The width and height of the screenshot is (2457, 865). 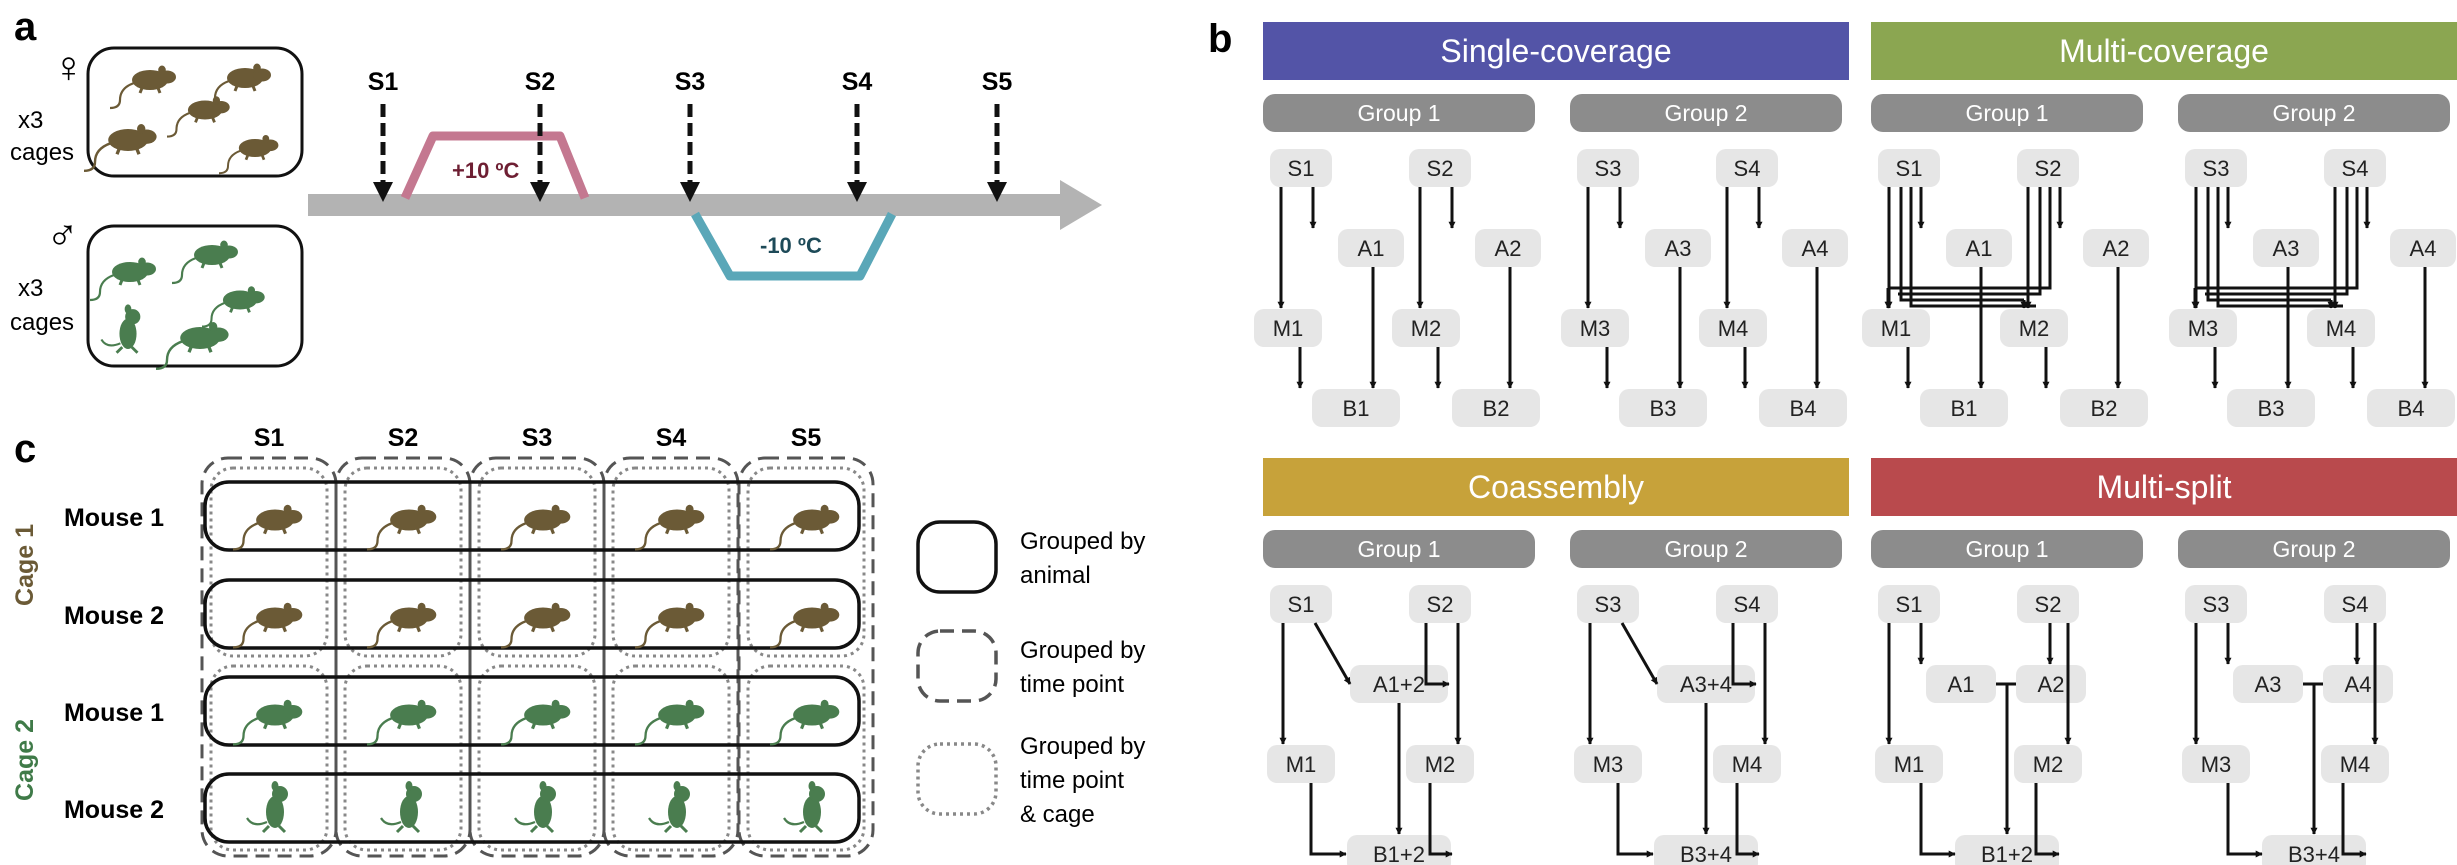 What do you see at coordinates (181, 119) in the screenshot?
I see `female-mice-group` at bounding box center [181, 119].